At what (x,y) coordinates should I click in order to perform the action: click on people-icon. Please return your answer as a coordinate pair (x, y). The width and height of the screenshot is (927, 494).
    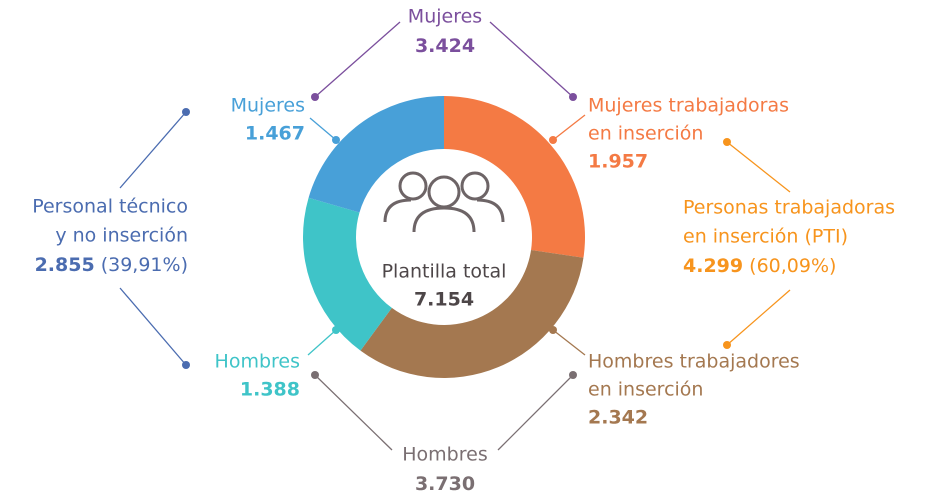
    Looking at the image, I should click on (444, 202).